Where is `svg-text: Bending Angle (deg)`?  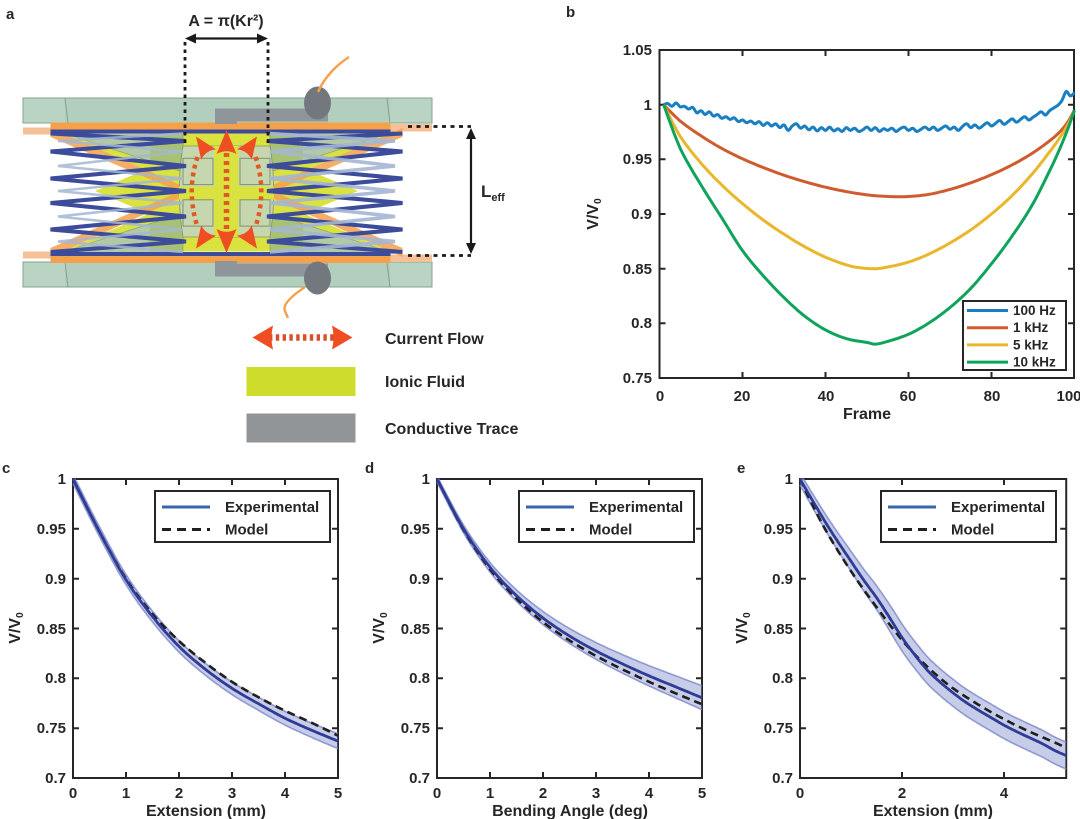
svg-text: Bending Angle (deg) is located at coordinates (570, 811).